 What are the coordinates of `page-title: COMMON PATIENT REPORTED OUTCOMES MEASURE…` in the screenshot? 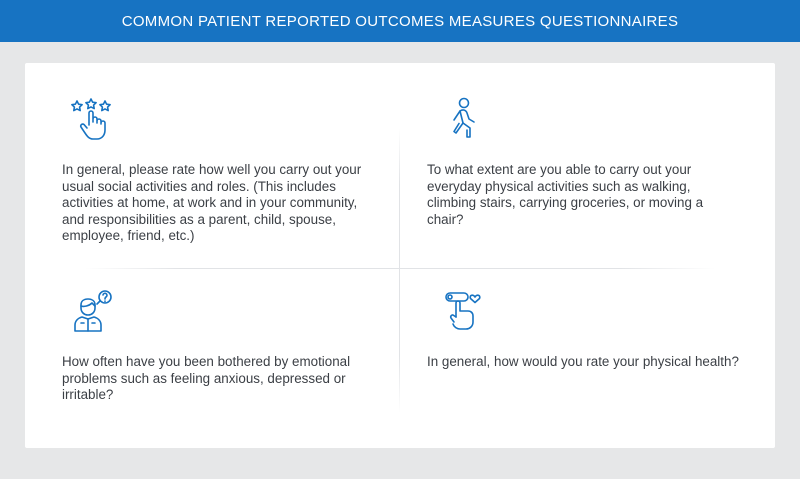 It's located at (400, 21).